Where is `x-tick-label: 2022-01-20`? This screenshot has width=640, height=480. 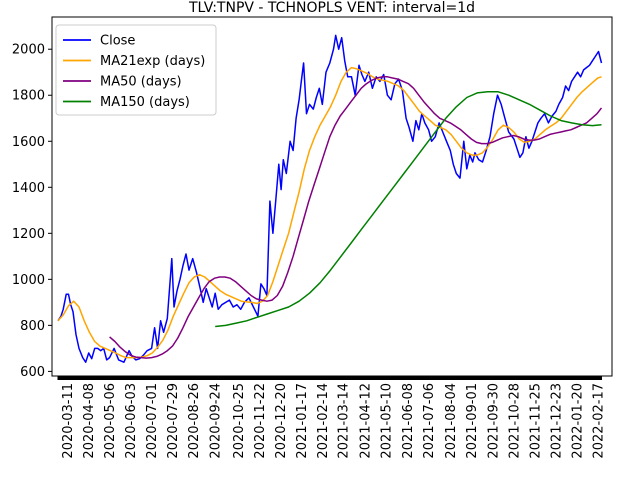 x-tick-label: 2022-01-20 is located at coordinates (577, 421).